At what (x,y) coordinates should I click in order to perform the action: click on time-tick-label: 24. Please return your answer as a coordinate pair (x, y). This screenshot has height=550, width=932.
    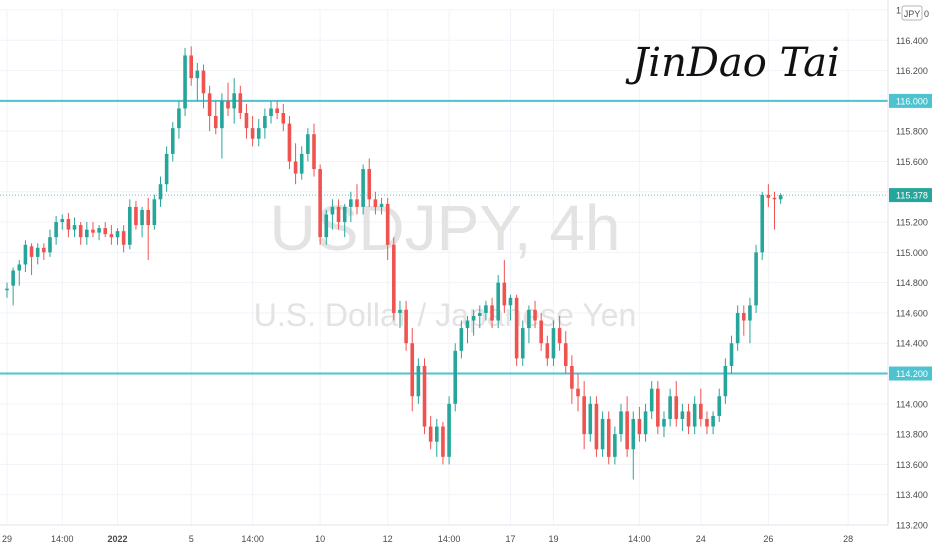
    Looking at the image, I should click on (701, 539).